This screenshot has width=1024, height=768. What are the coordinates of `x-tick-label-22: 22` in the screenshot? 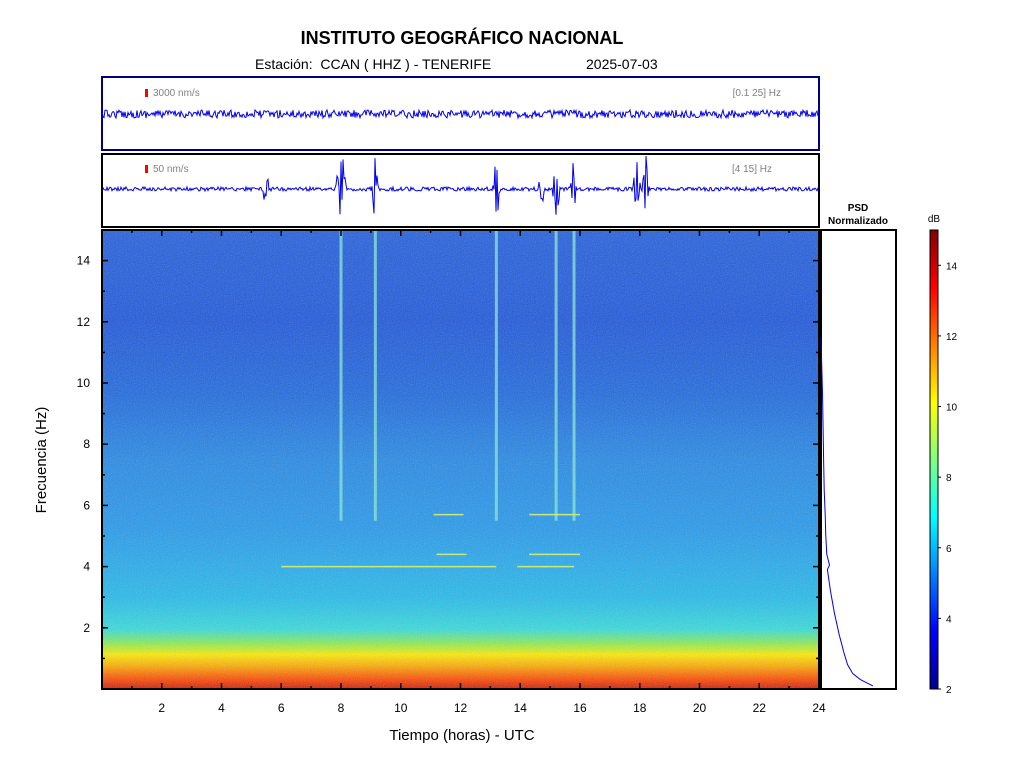 It's located at (760, 708).